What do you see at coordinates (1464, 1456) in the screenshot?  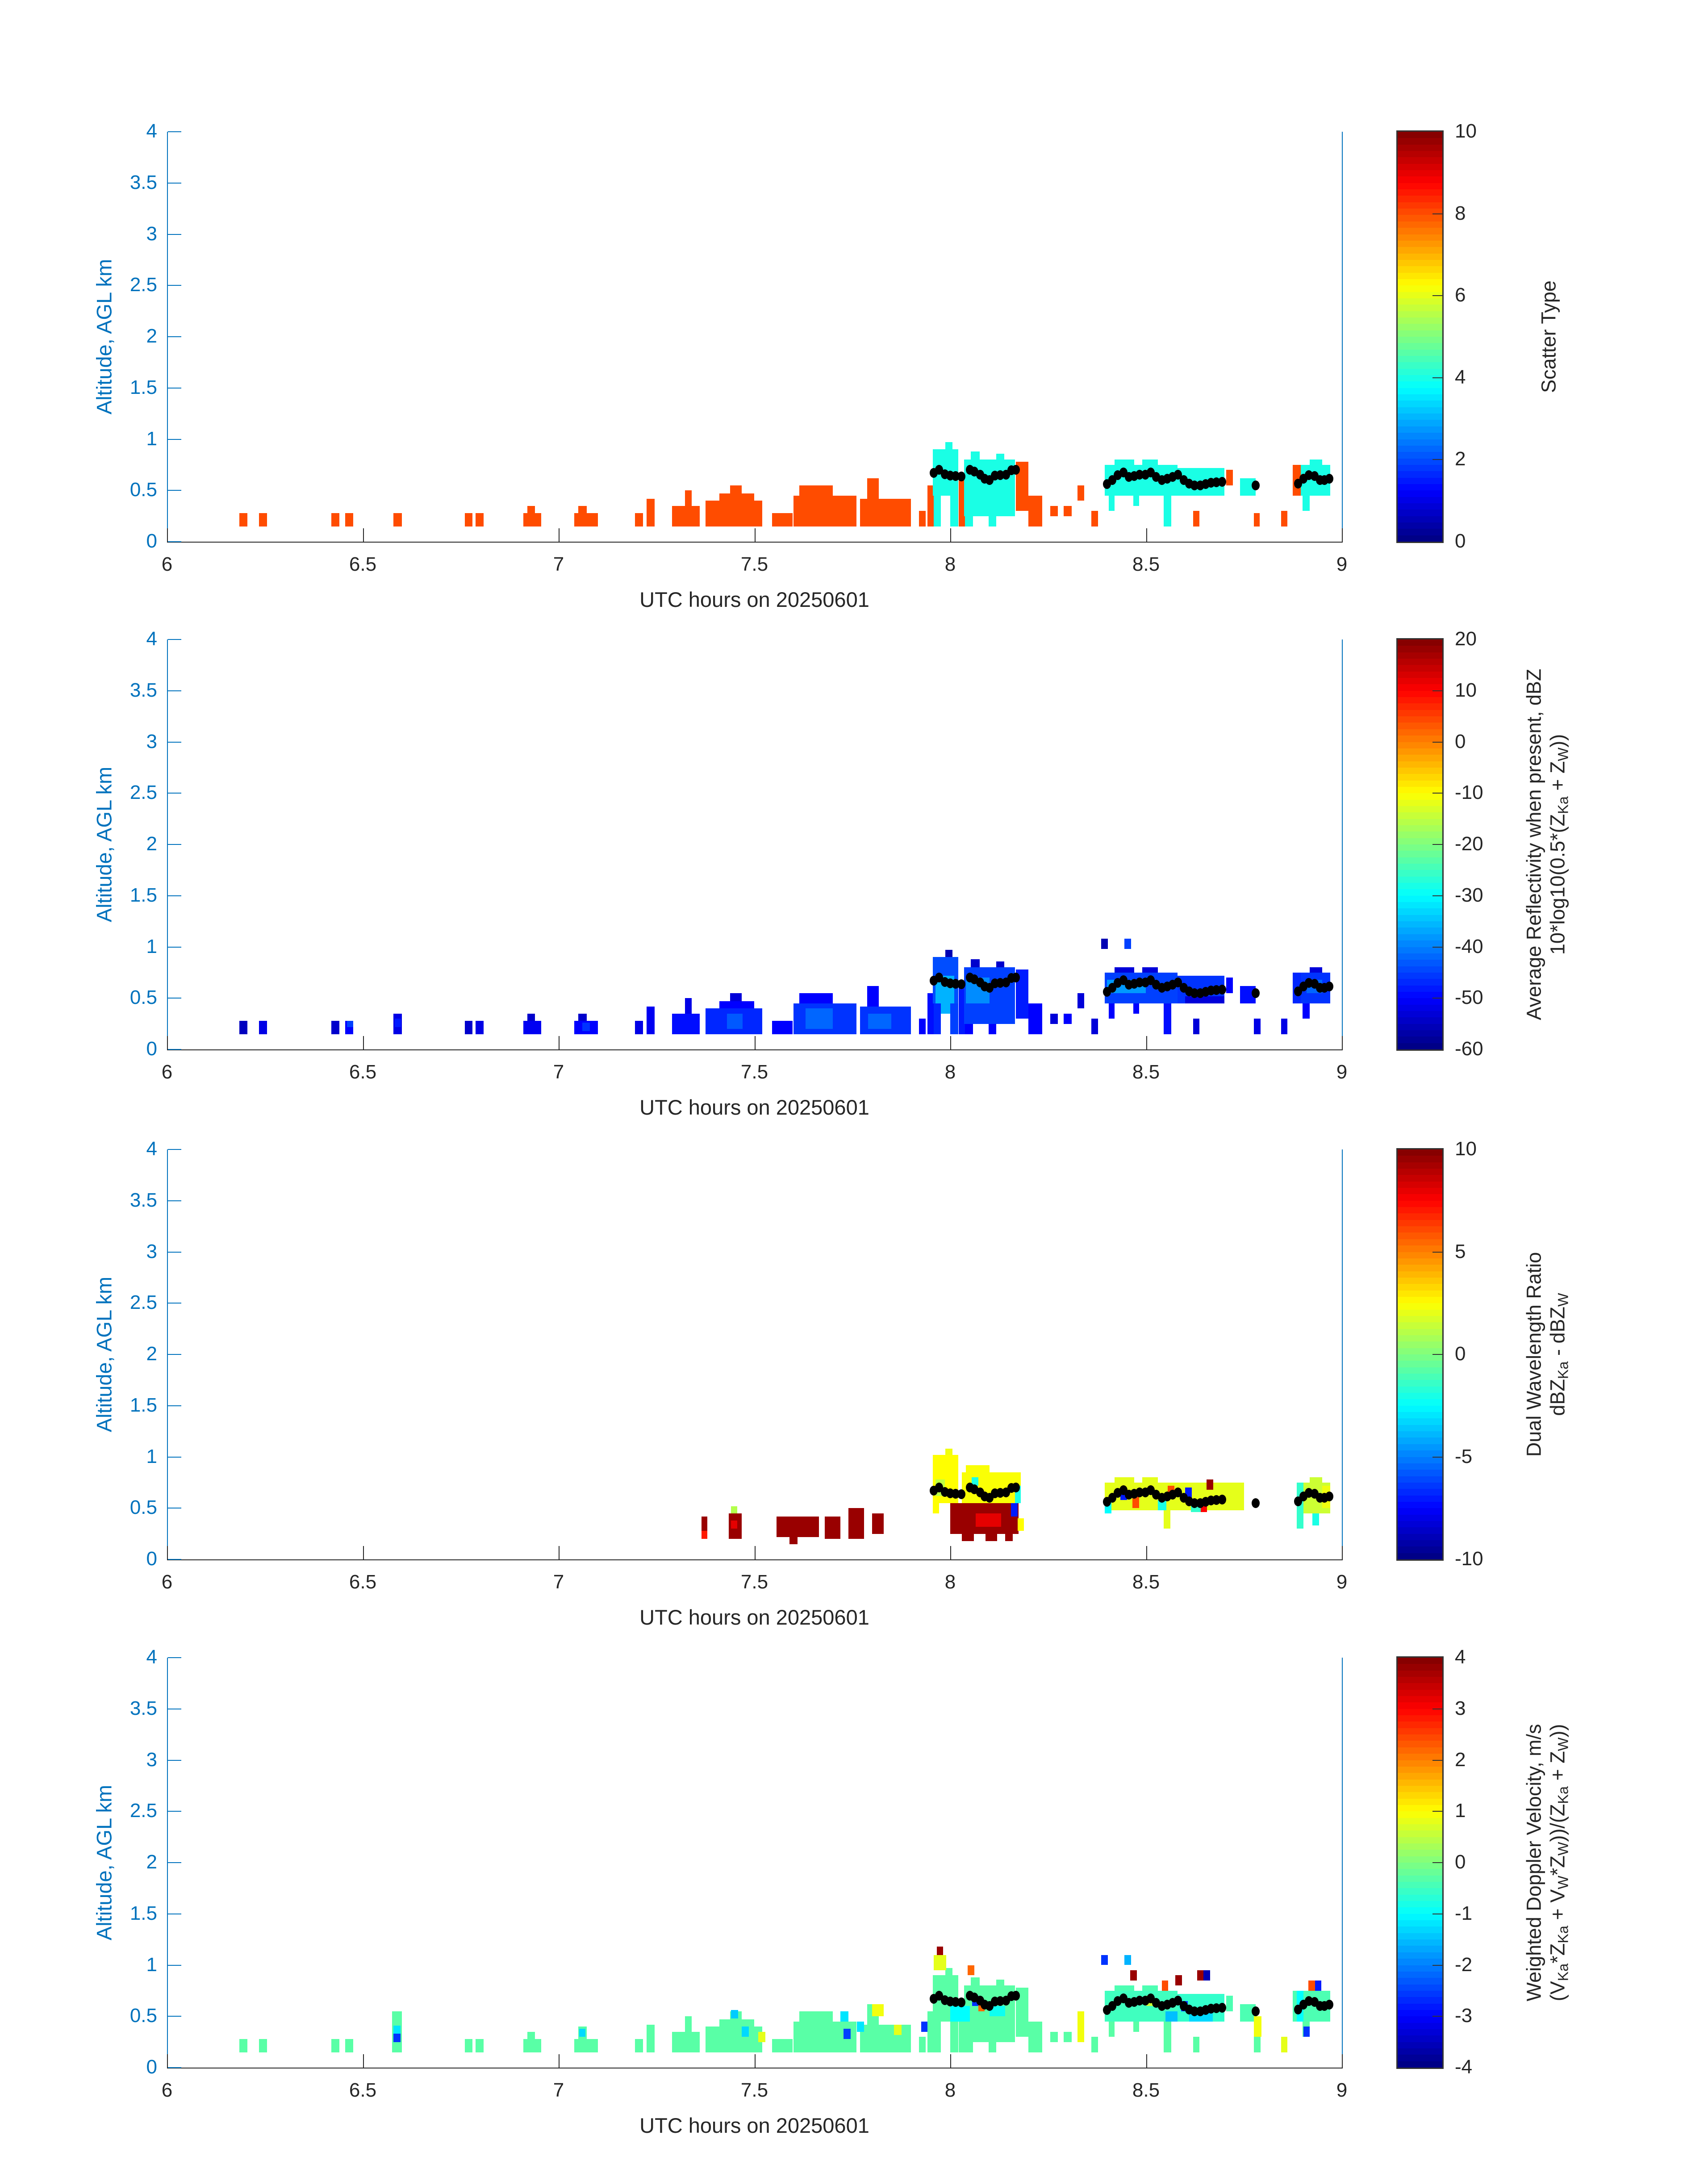 I see `colorbar-tick-label: -5` at bounding box center [1464, 1456].